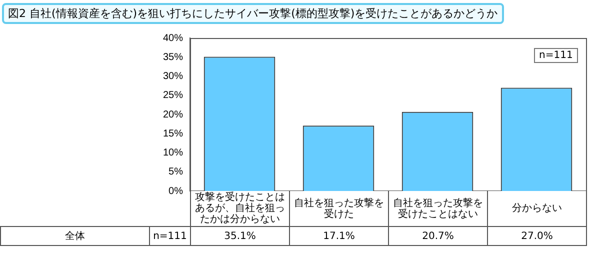  I want to click on x-tick-label: 攻撃を受けたことはあるが、自社を狙ったかは分からない, so click(240, 209).